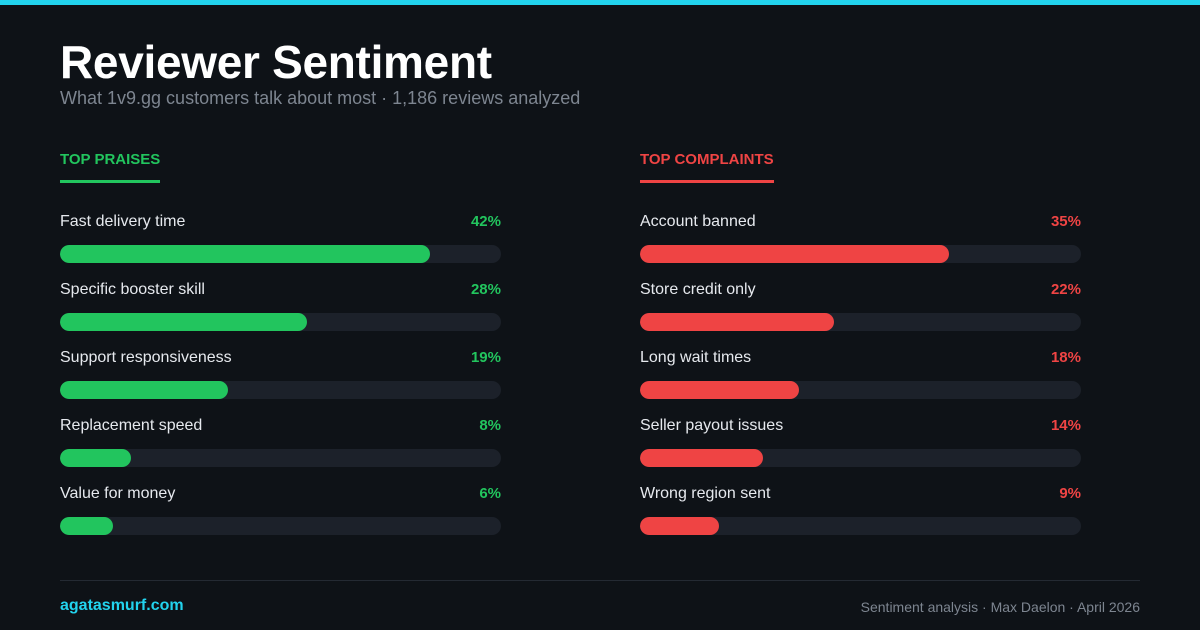  I want to click on praise-item: Specific booster skill 28%, so click(280, 315).